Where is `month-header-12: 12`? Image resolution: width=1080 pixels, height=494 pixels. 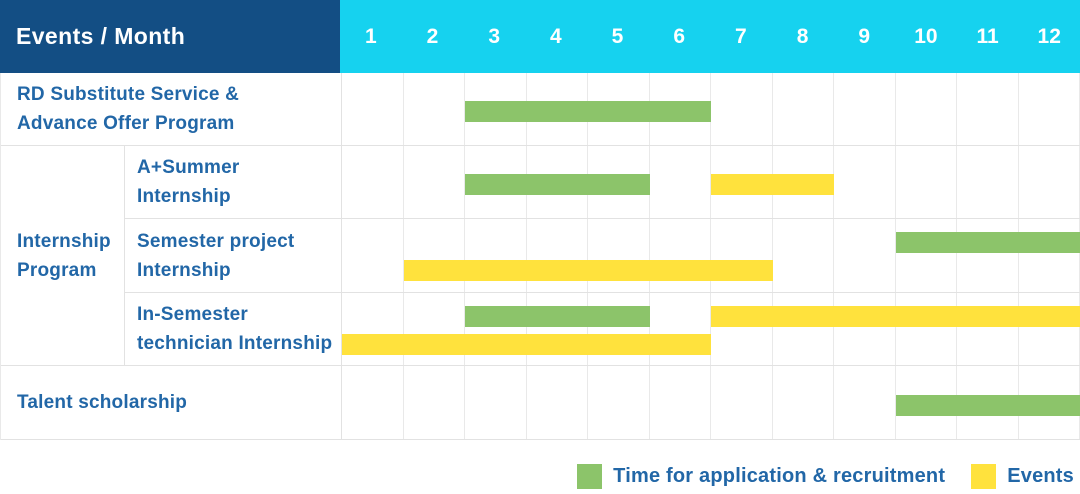
month-header-12: 12 is located at coordinates (1049, 36).